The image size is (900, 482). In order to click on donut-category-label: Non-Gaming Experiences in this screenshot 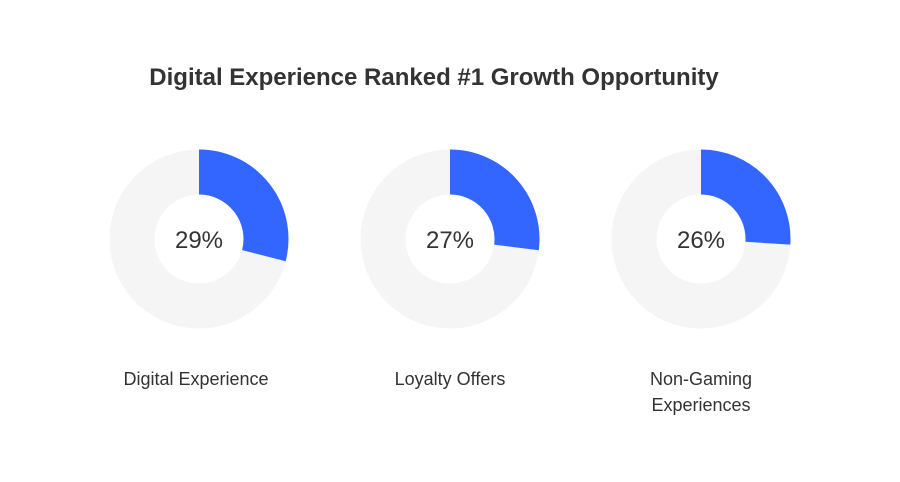, I will do `click(701, 392)`.